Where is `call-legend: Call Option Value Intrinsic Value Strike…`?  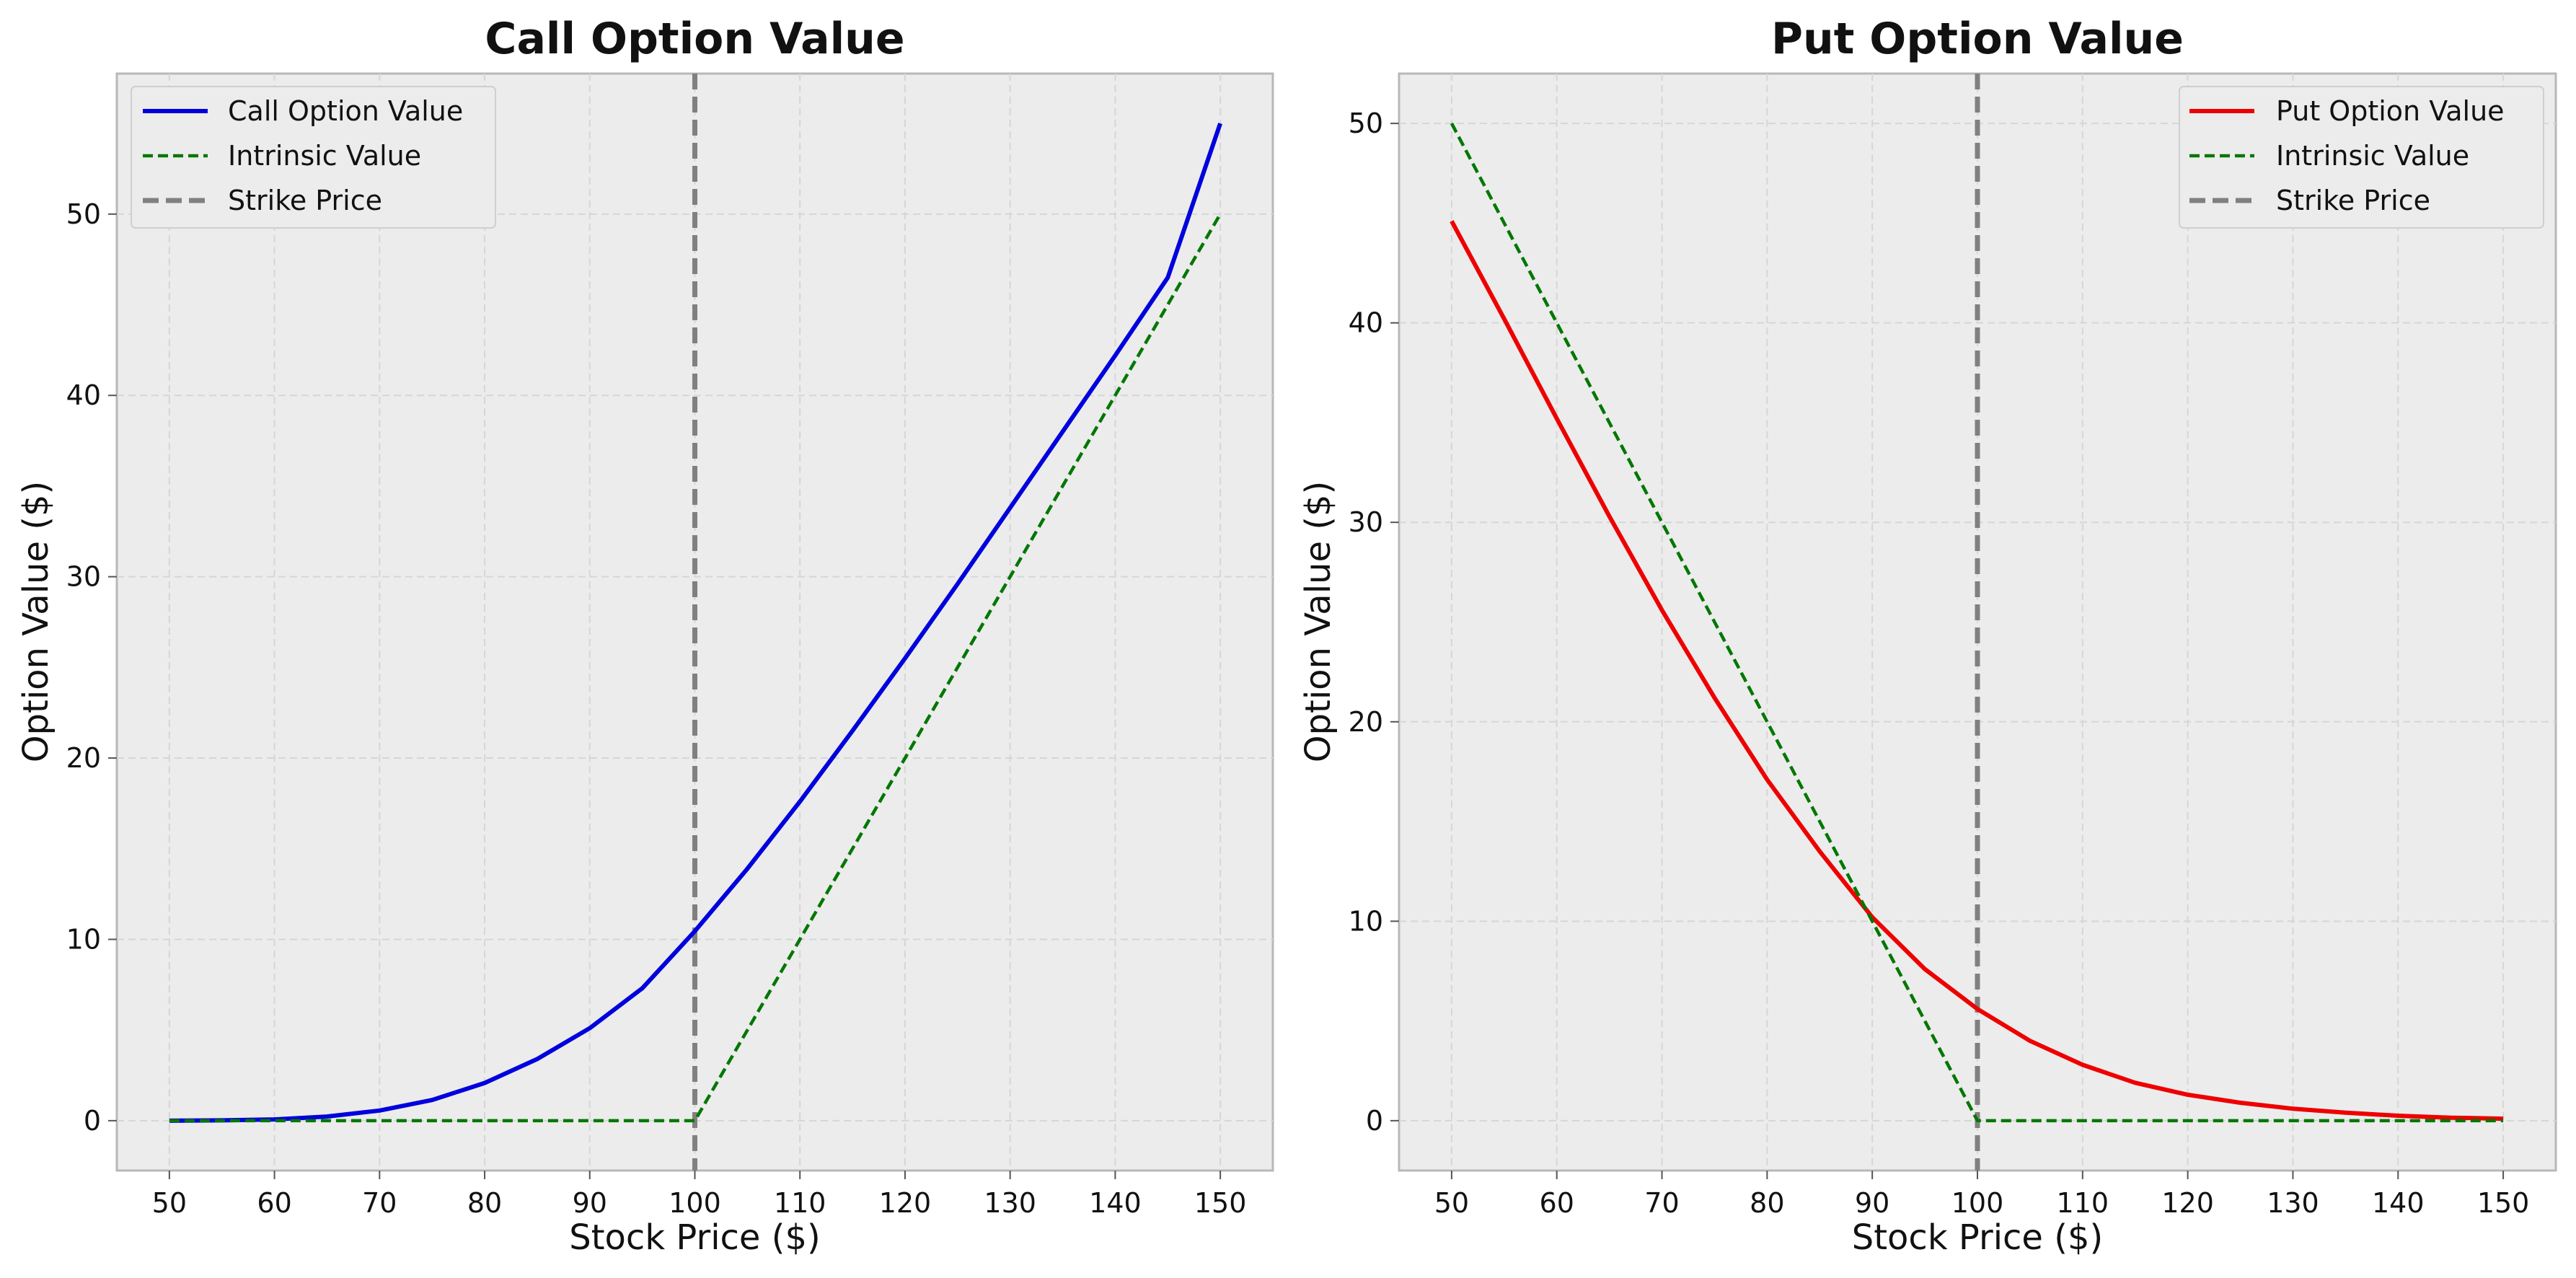
call-legend: Call Option Value Intrinsic Value Strike… is located at coordinates (313, 158).